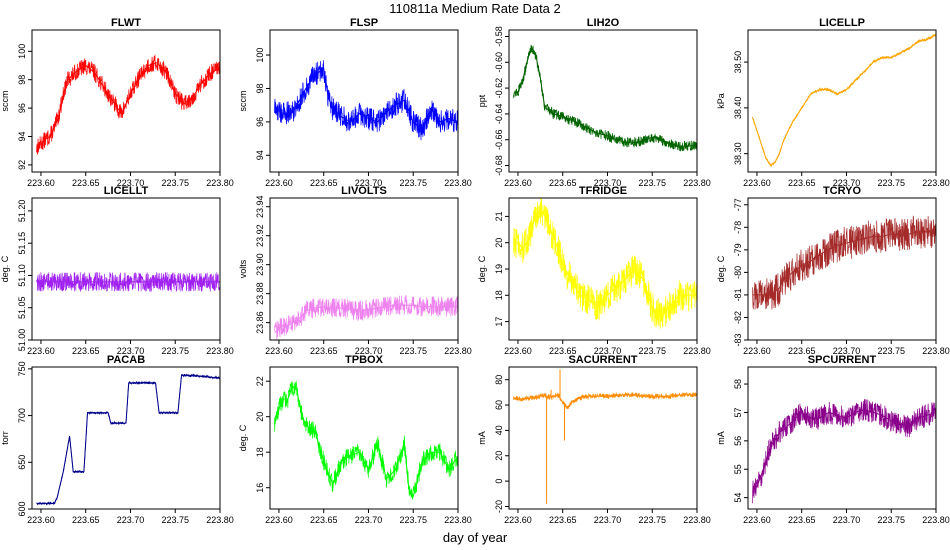 The height and width of the screenshot is (550, 950). What do you see at coordinates (842, 23) in the screenshot?
I see `licellp-title: LICELLP` at bounding box center [842, 23].